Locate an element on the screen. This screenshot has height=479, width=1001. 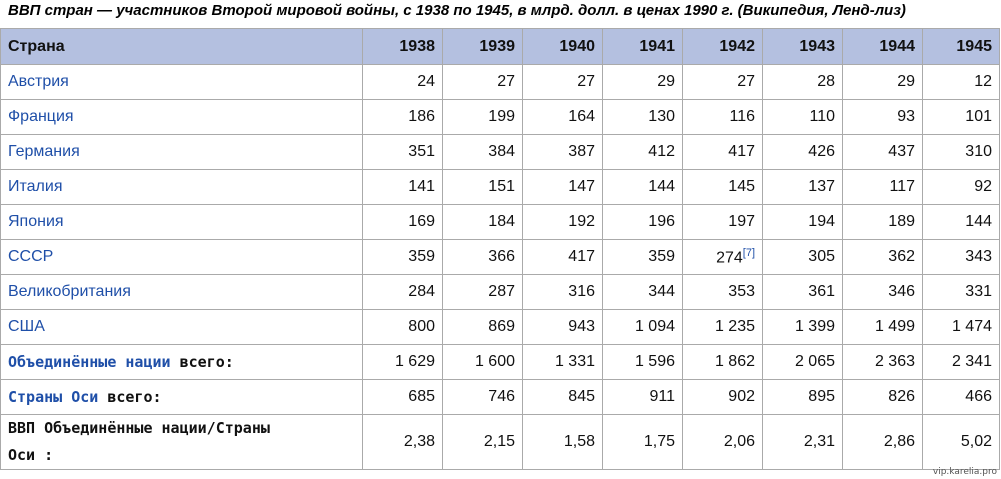
gdp-value: 417 is located at coordinates (741, 151).